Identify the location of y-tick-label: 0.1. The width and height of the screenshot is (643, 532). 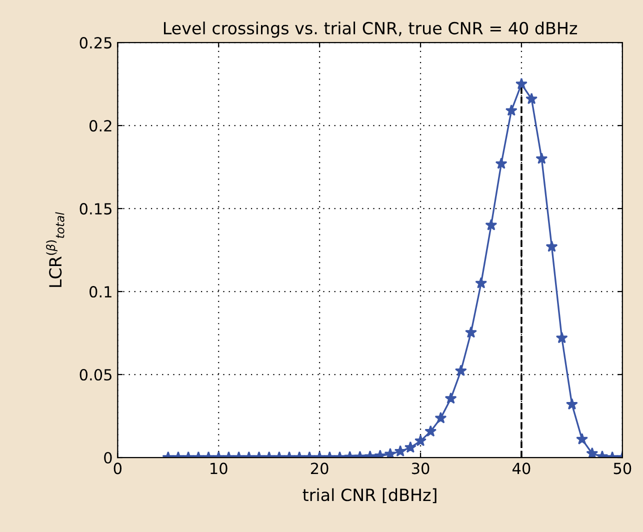
(101, 292).